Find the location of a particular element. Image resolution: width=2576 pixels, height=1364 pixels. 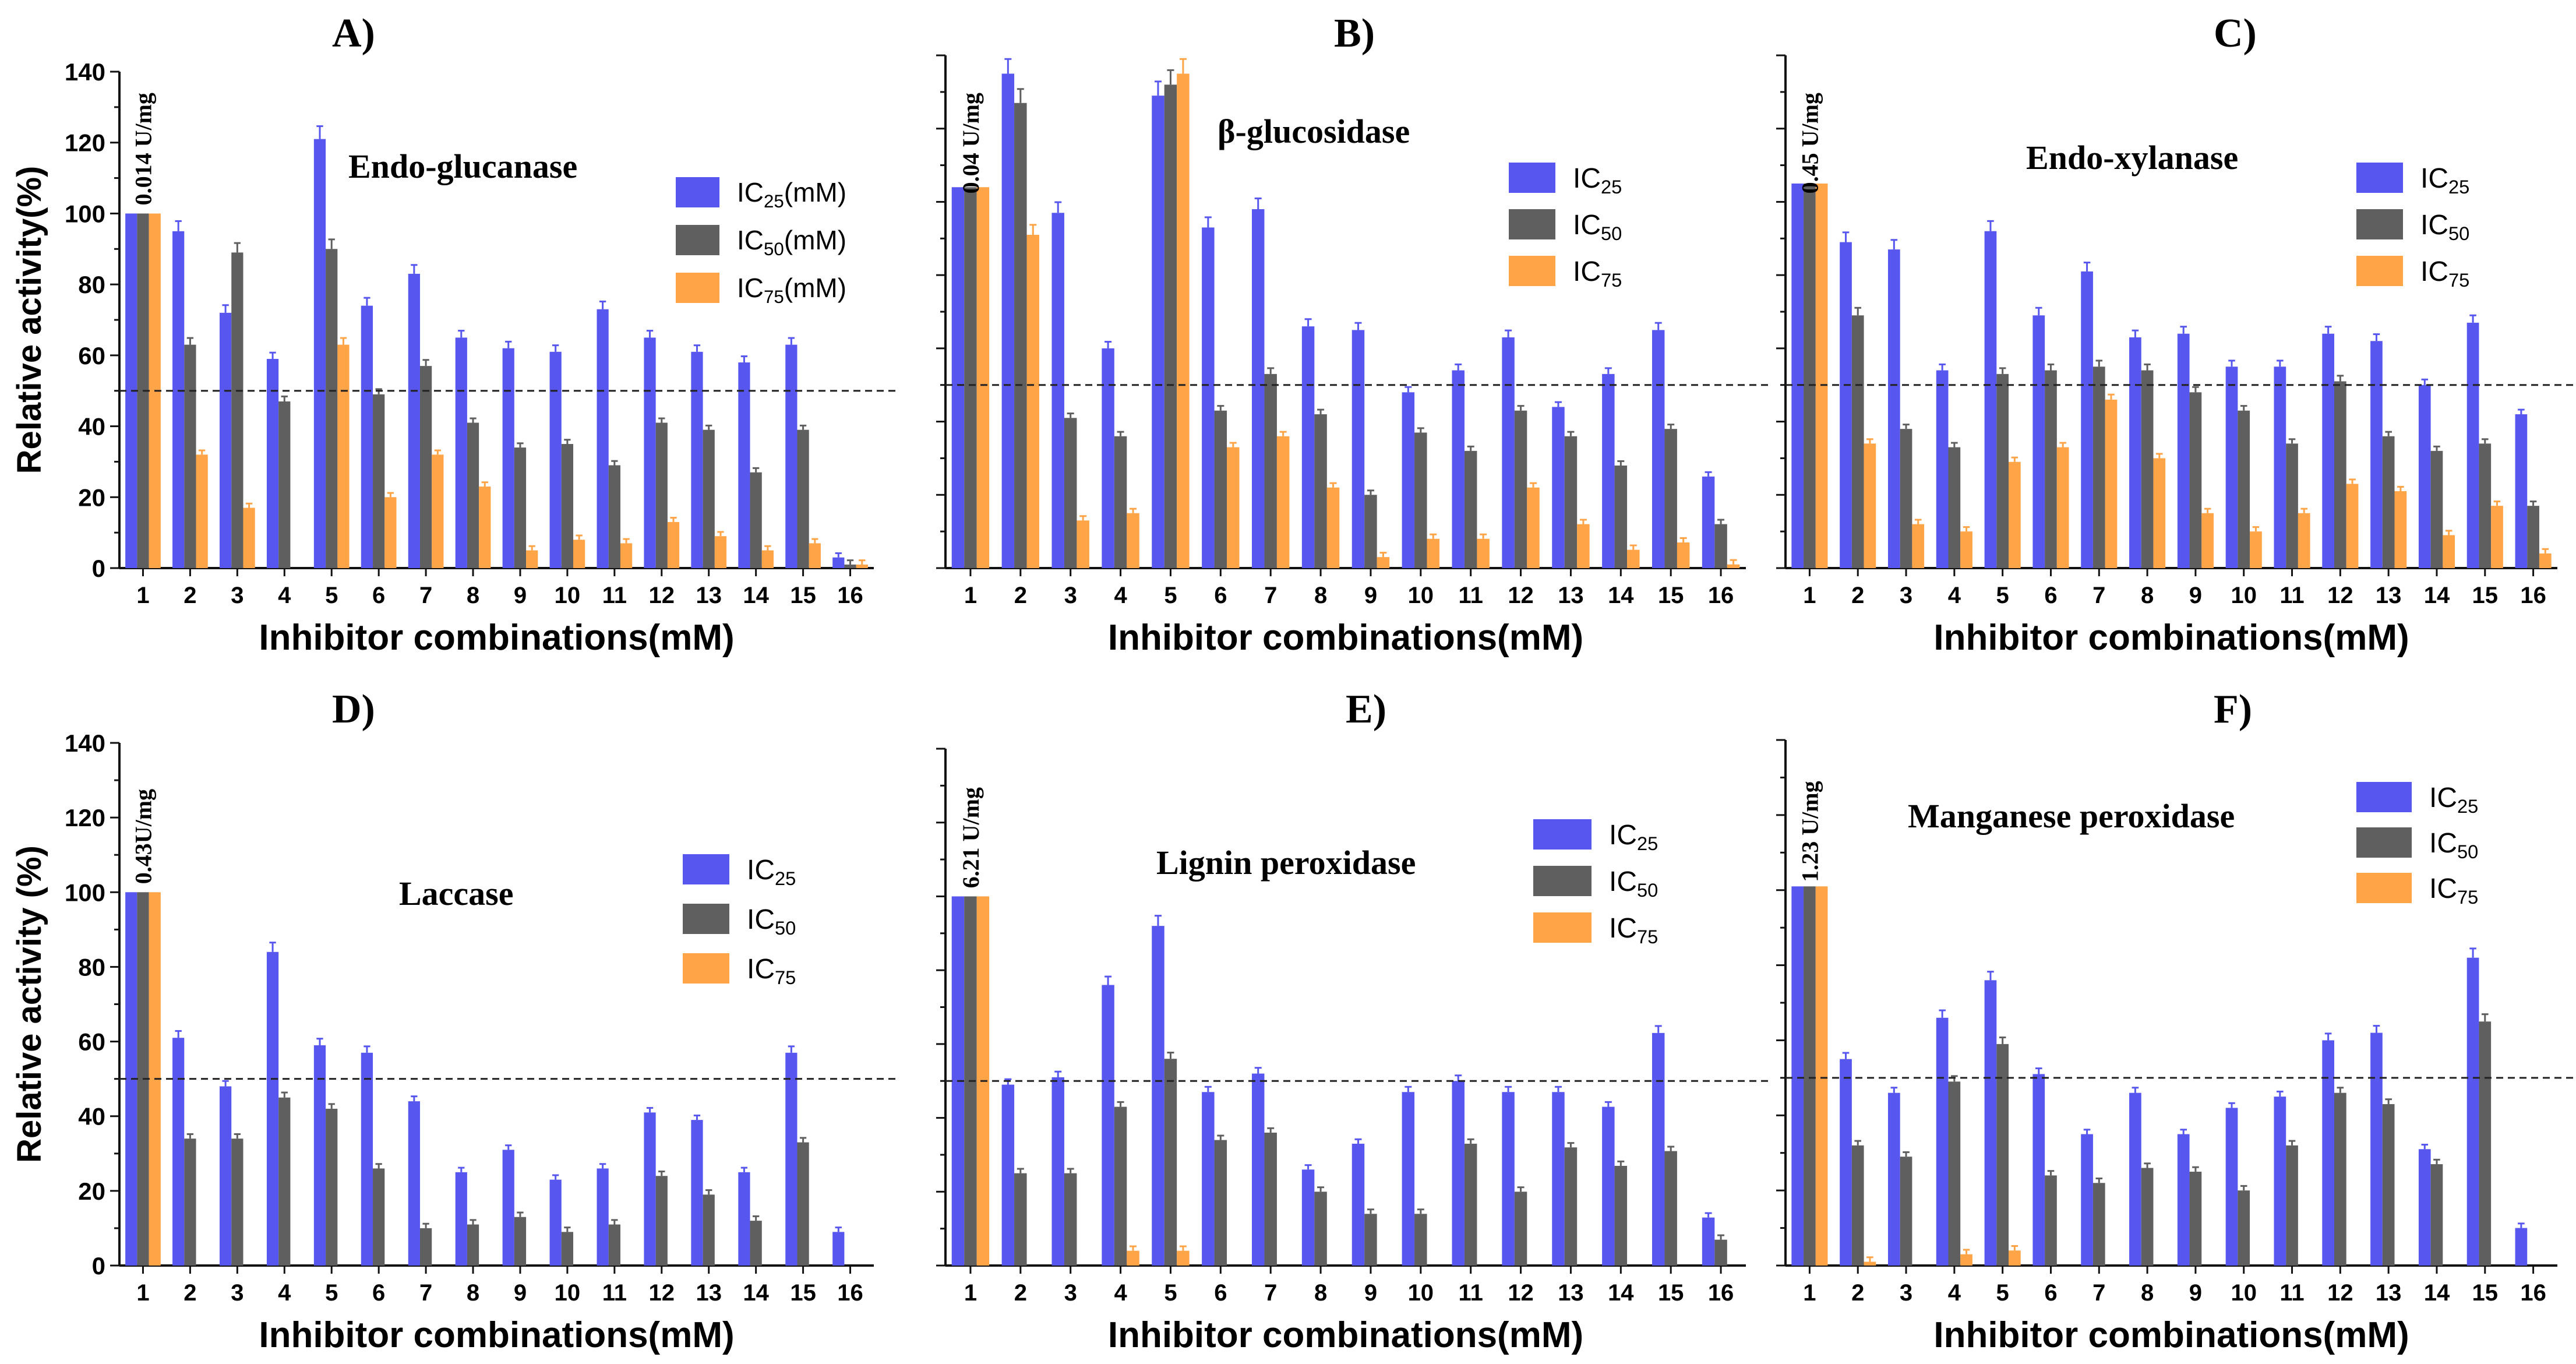

legend: IC25 IC50 IC75 is located at coordinates (1566, 227).